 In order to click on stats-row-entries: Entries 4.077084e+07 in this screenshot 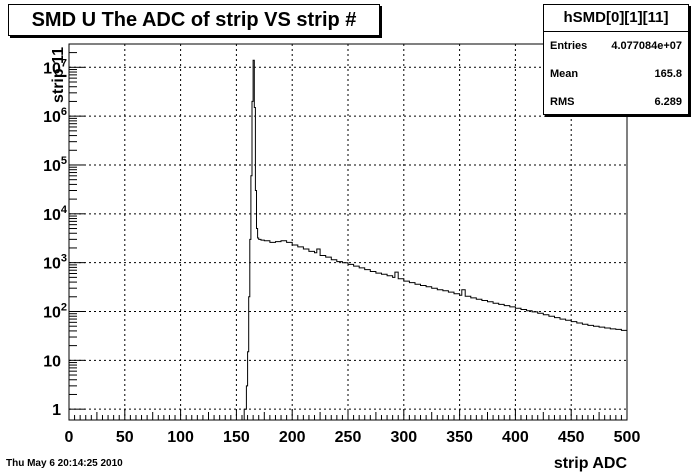, I will do `click(616, 46)`.